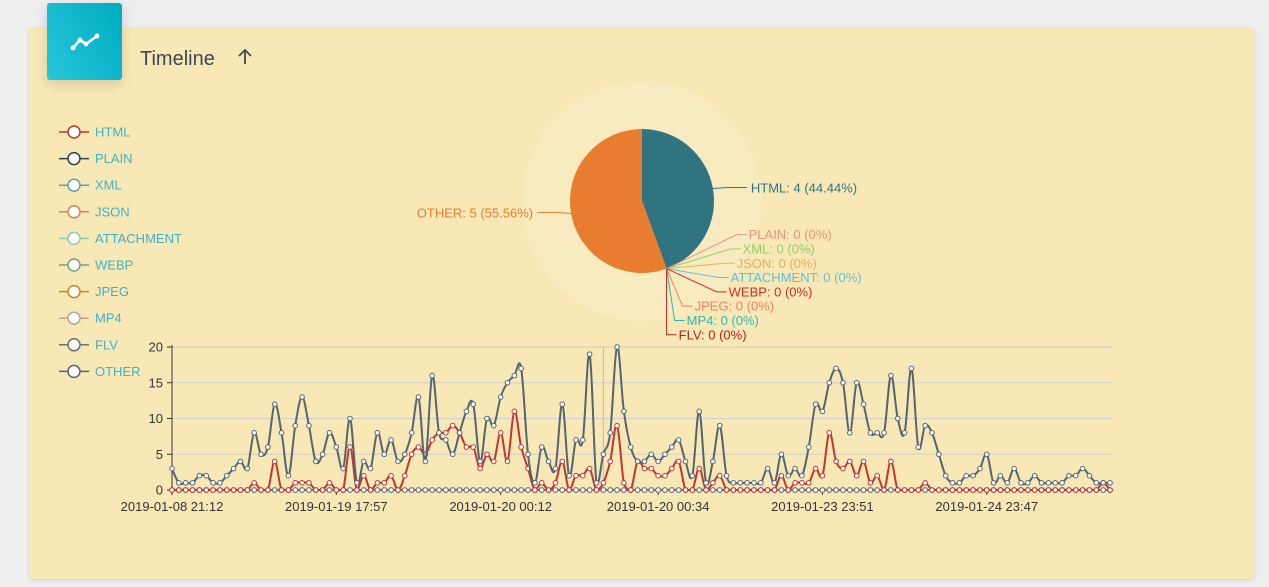  I want to click on legend-item-other: OTHER, so click(100, 371).